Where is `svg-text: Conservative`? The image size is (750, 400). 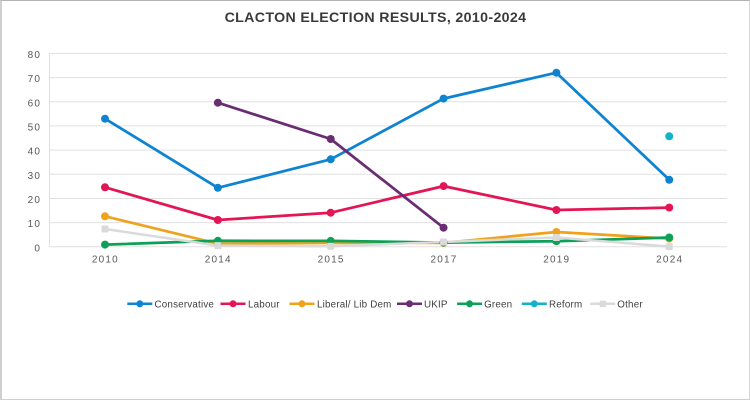 svg-text: Conservative is located at coordinates (185, 304).